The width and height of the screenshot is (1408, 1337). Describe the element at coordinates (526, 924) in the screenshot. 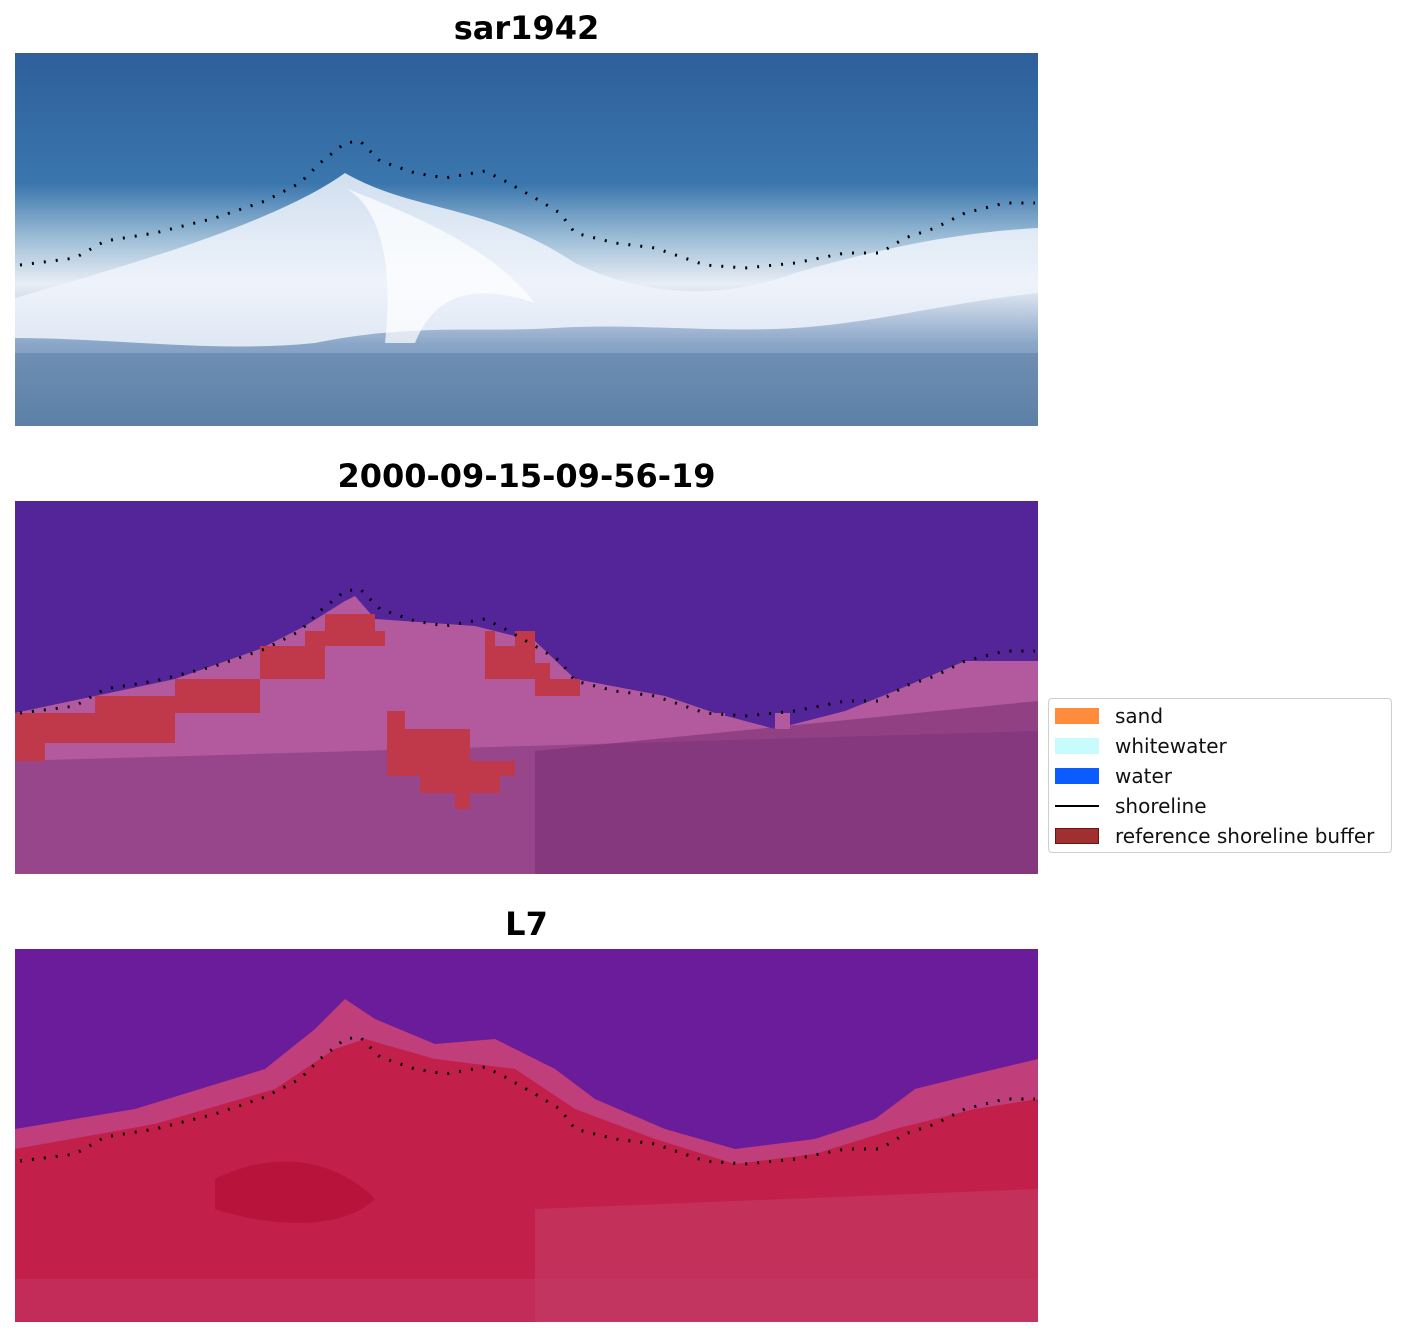

I see `panel-title-3: L7` at that location.